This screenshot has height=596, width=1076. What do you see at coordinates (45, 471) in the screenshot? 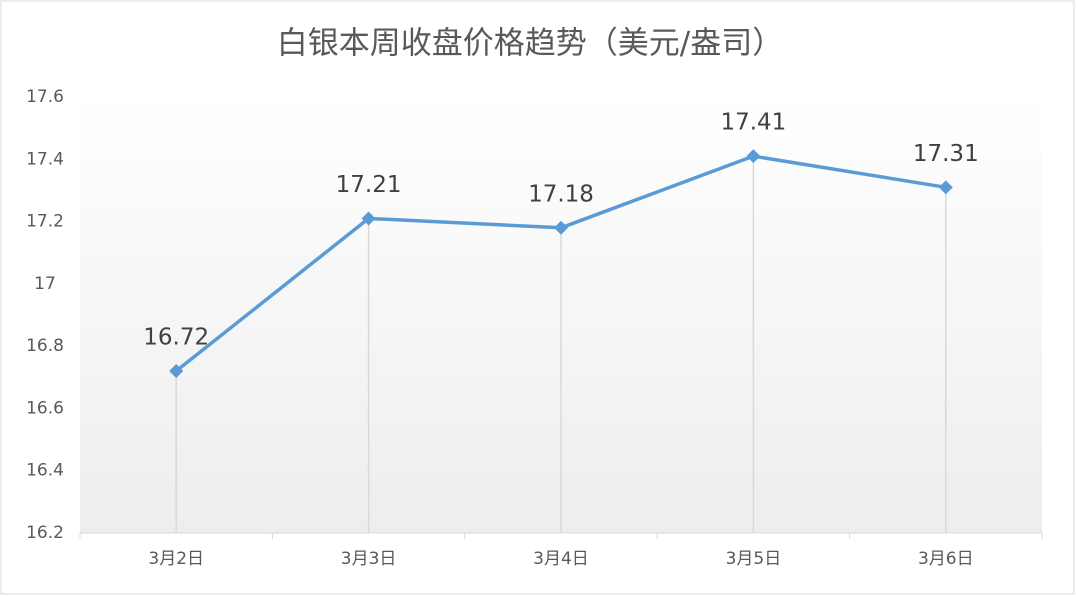
I see `y-tick-label: 16.4` at bounding box center [45, 471].